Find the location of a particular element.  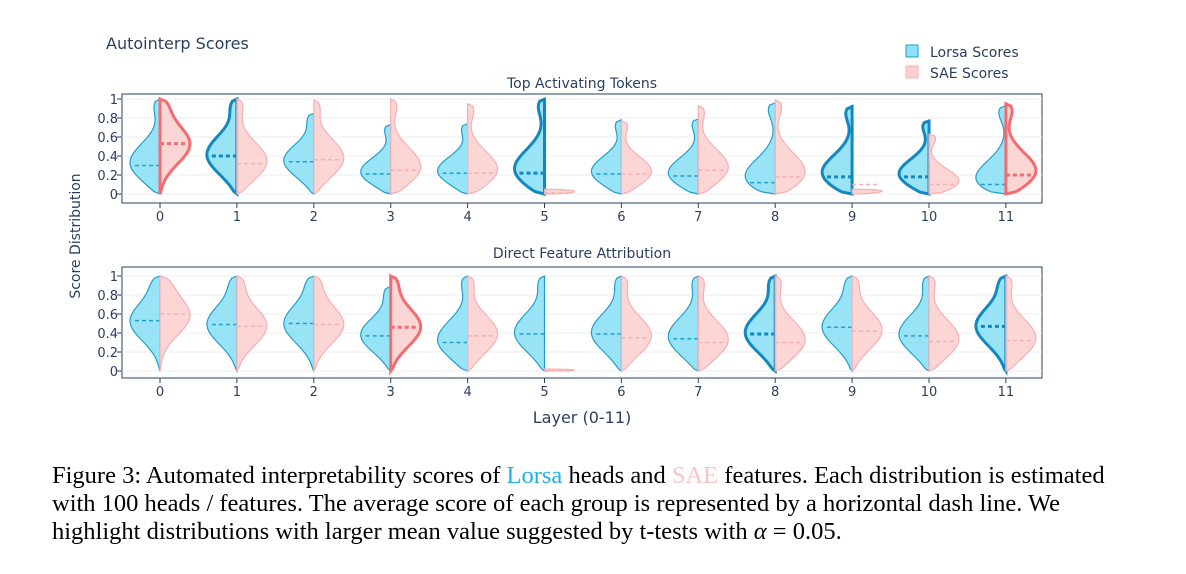

caption-suffix: = 0.05. is located at coordinates (804, 531).